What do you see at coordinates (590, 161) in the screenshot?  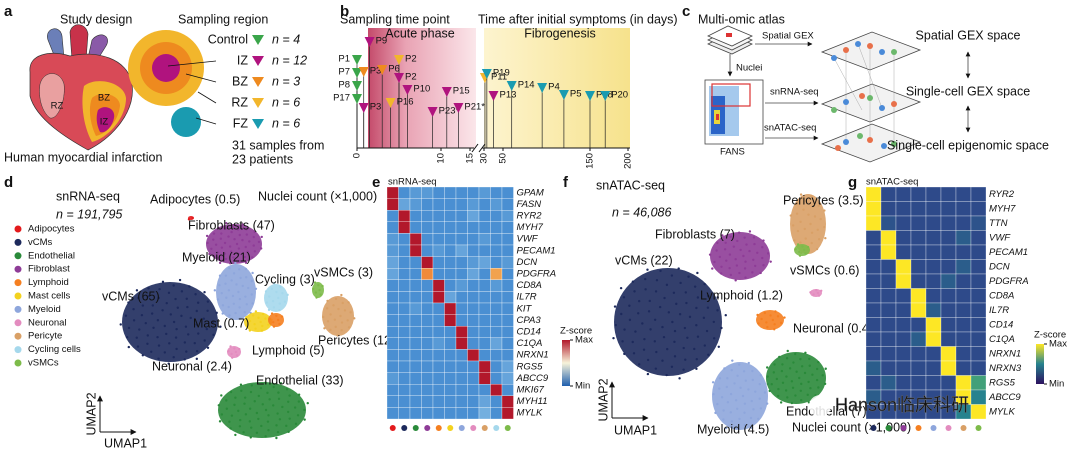 I see `x-tick-label: 150` at bounding box center [590, 161].